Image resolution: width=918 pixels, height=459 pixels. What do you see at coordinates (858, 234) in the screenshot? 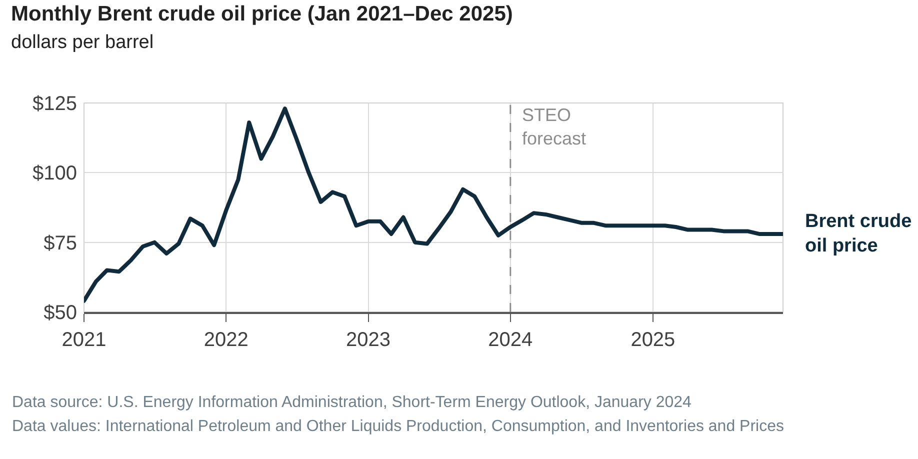
I see `series-label: Brent crude oil price` at bounding box center [858, 234].